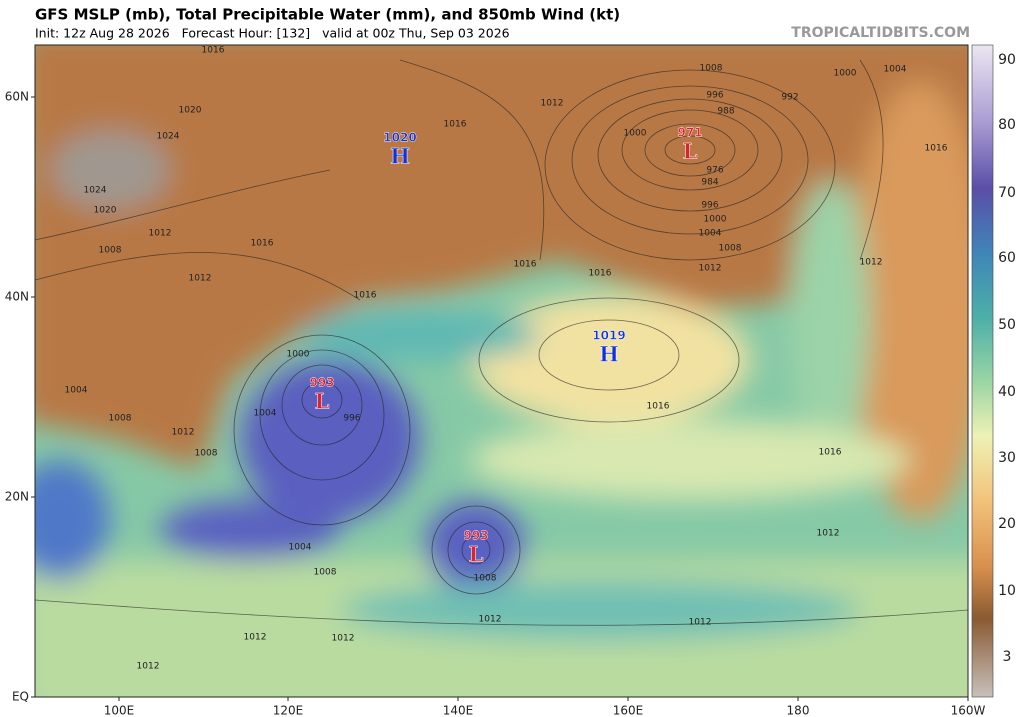 This screenshot has width=1024, height=717. What do you see at coordinates (880, 33) in the screenshot?
I see `site-name: TROPICALTIDBITS.COM` at bounding box center [880, 33].